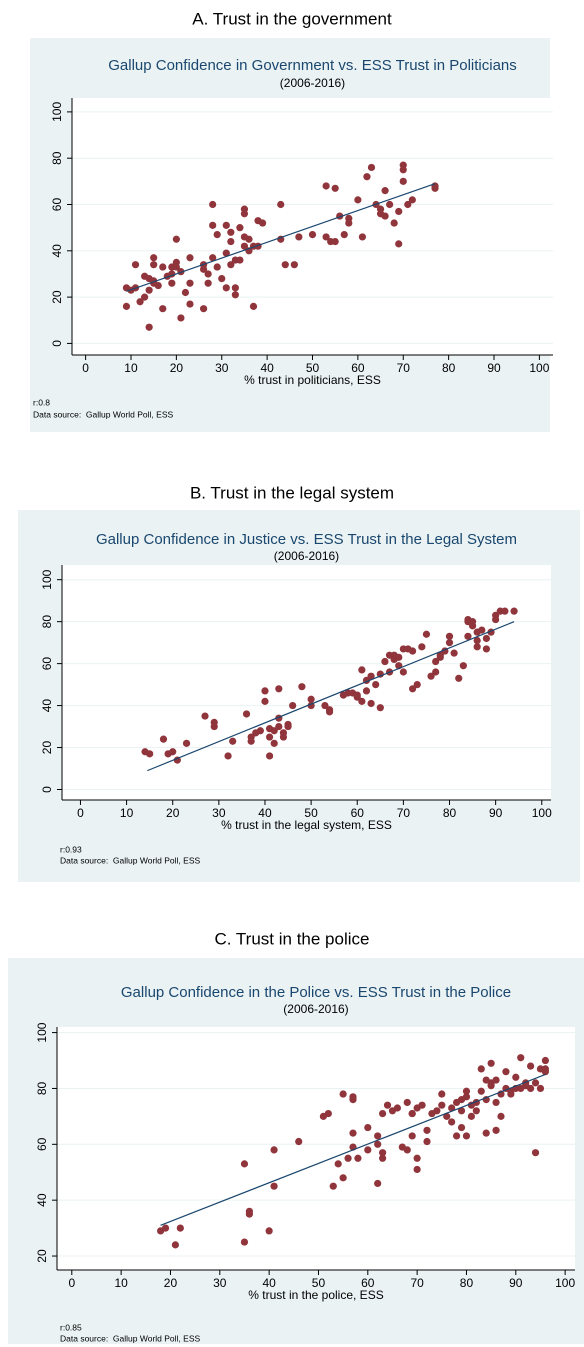  What do you see at coordinates (57, 112) in the screenshot?
I see `y-tick-label: 100` at bounding box center [57, 112].